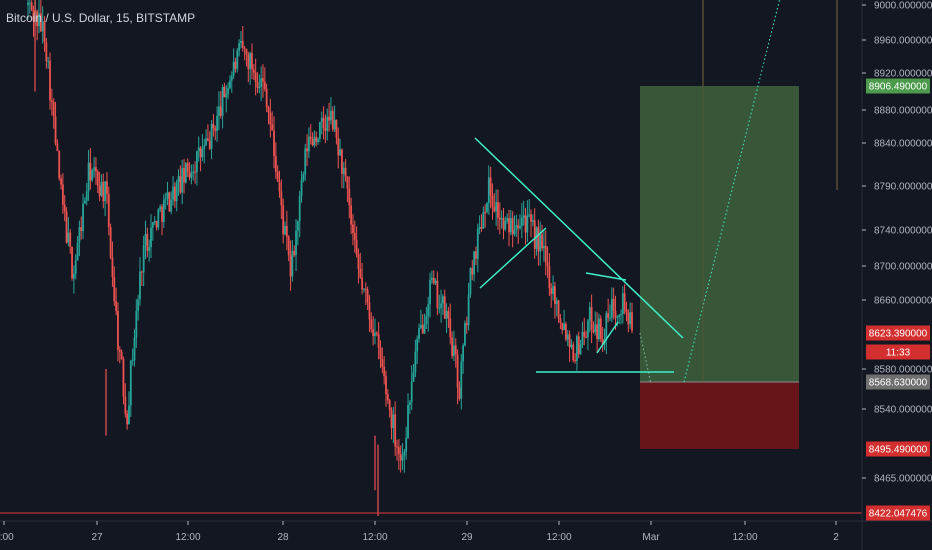  I want to click on y-tick-label: 8465.000000, so click(903, 479).